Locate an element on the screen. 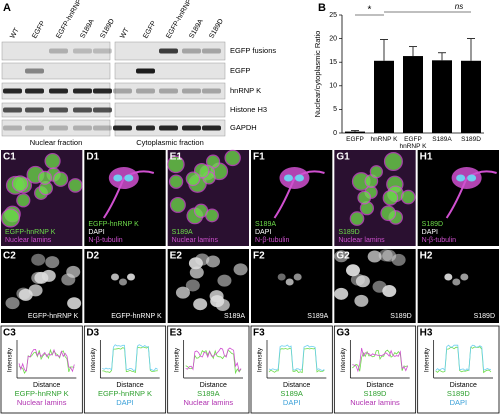 The height and width of the screenshot is (414, 500). legend-entry: DAPI is located at coordinates (459, 402).